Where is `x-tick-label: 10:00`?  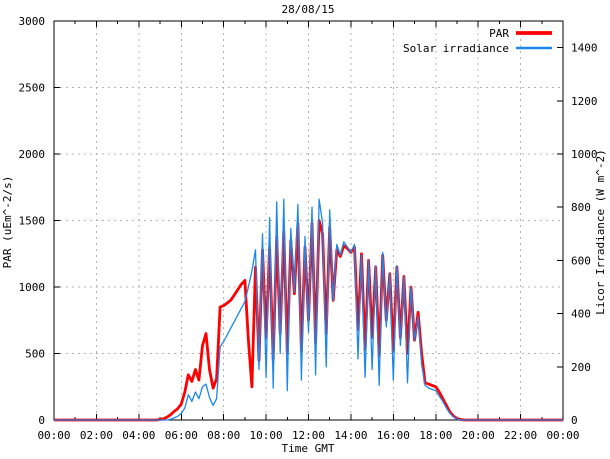
x-tick-label: 10:00 is located at coordinates (266, 435).